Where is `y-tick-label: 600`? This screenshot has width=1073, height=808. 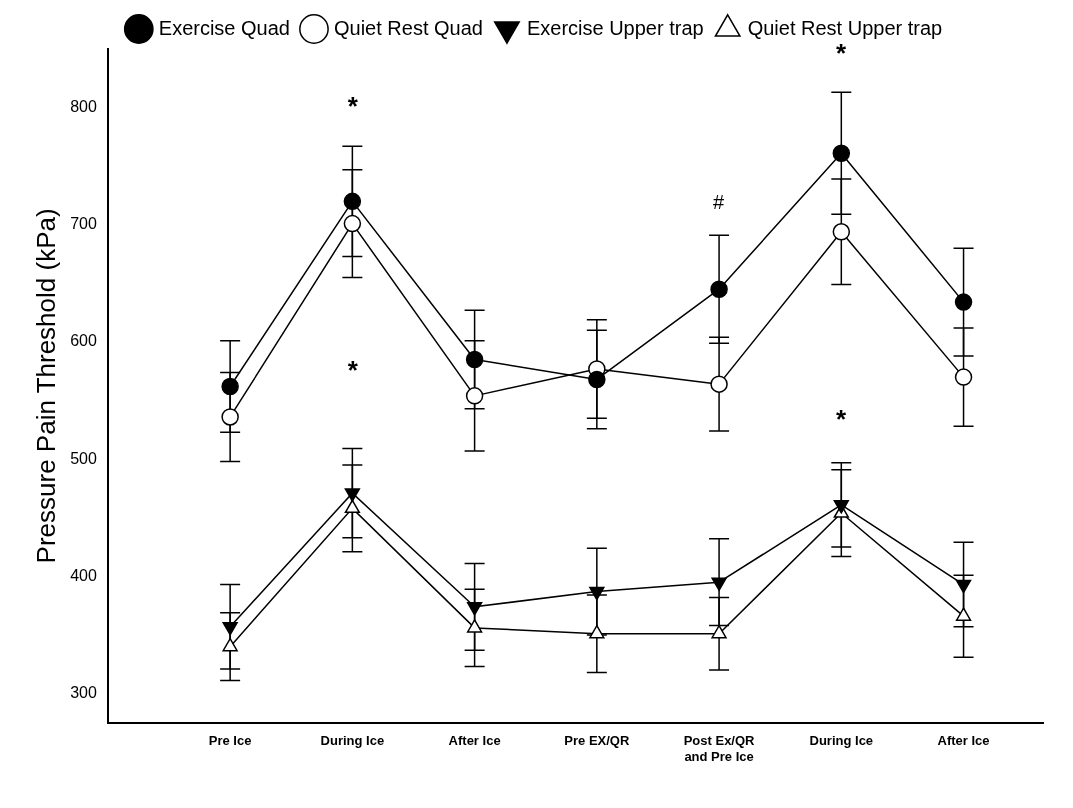 y-tick-label: 600 is located at coordinates (83, 341).